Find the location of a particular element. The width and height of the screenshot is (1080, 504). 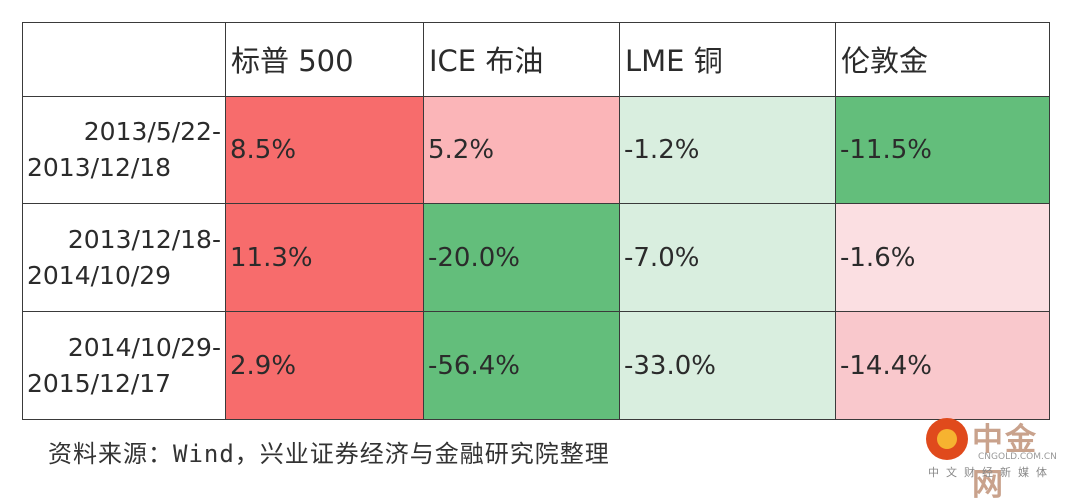

value-cell: -20.0% is located at coordinates (521, 258).